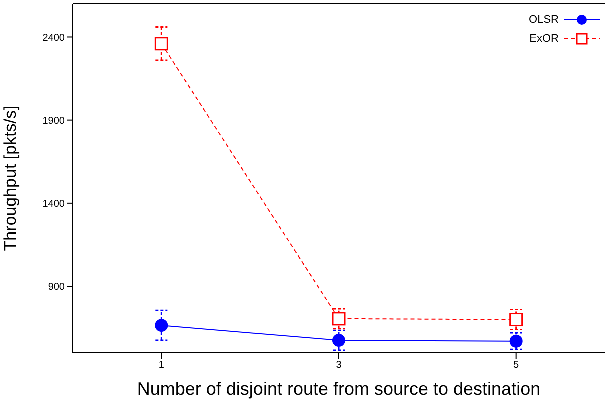 The width and height of the screenshot is (606, 401). Describe the element at coordinates (57, 288) in the screenshot. I see `y-tick-label: 900` at that location.